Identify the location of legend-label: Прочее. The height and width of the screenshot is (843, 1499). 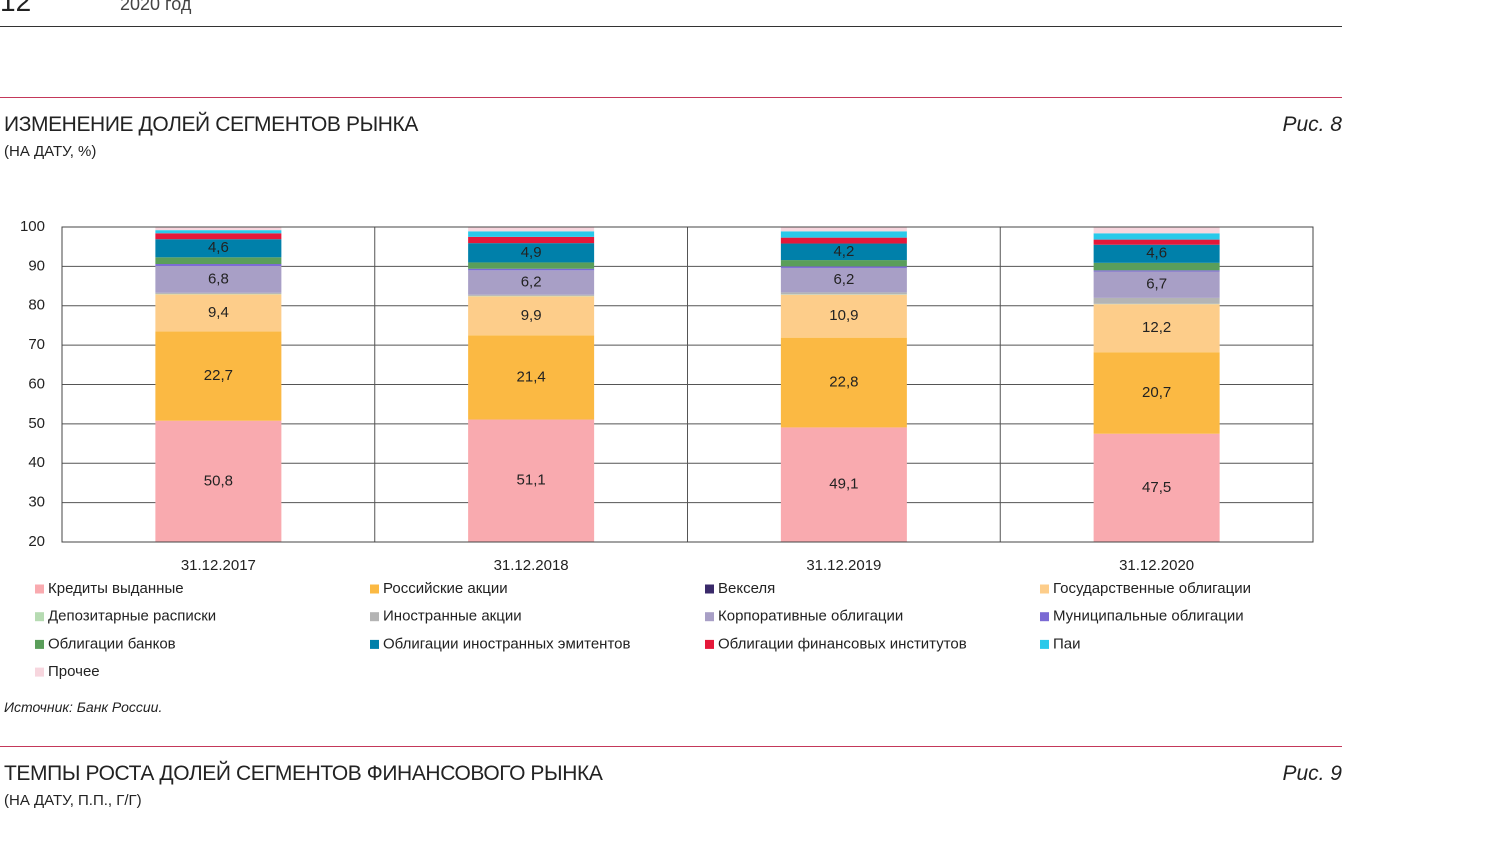
(74, 671).